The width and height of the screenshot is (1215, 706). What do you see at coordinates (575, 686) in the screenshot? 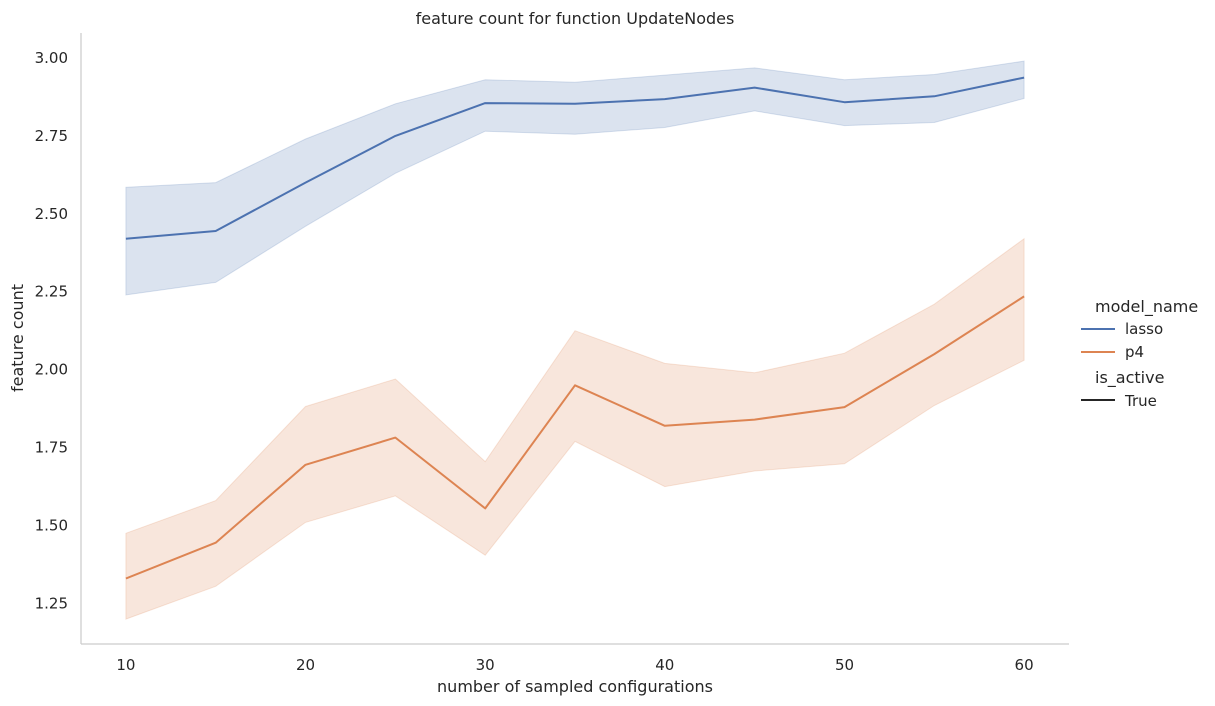
I see `x-axis-label: number of sampled configurations` at bounding box center [575, 686].